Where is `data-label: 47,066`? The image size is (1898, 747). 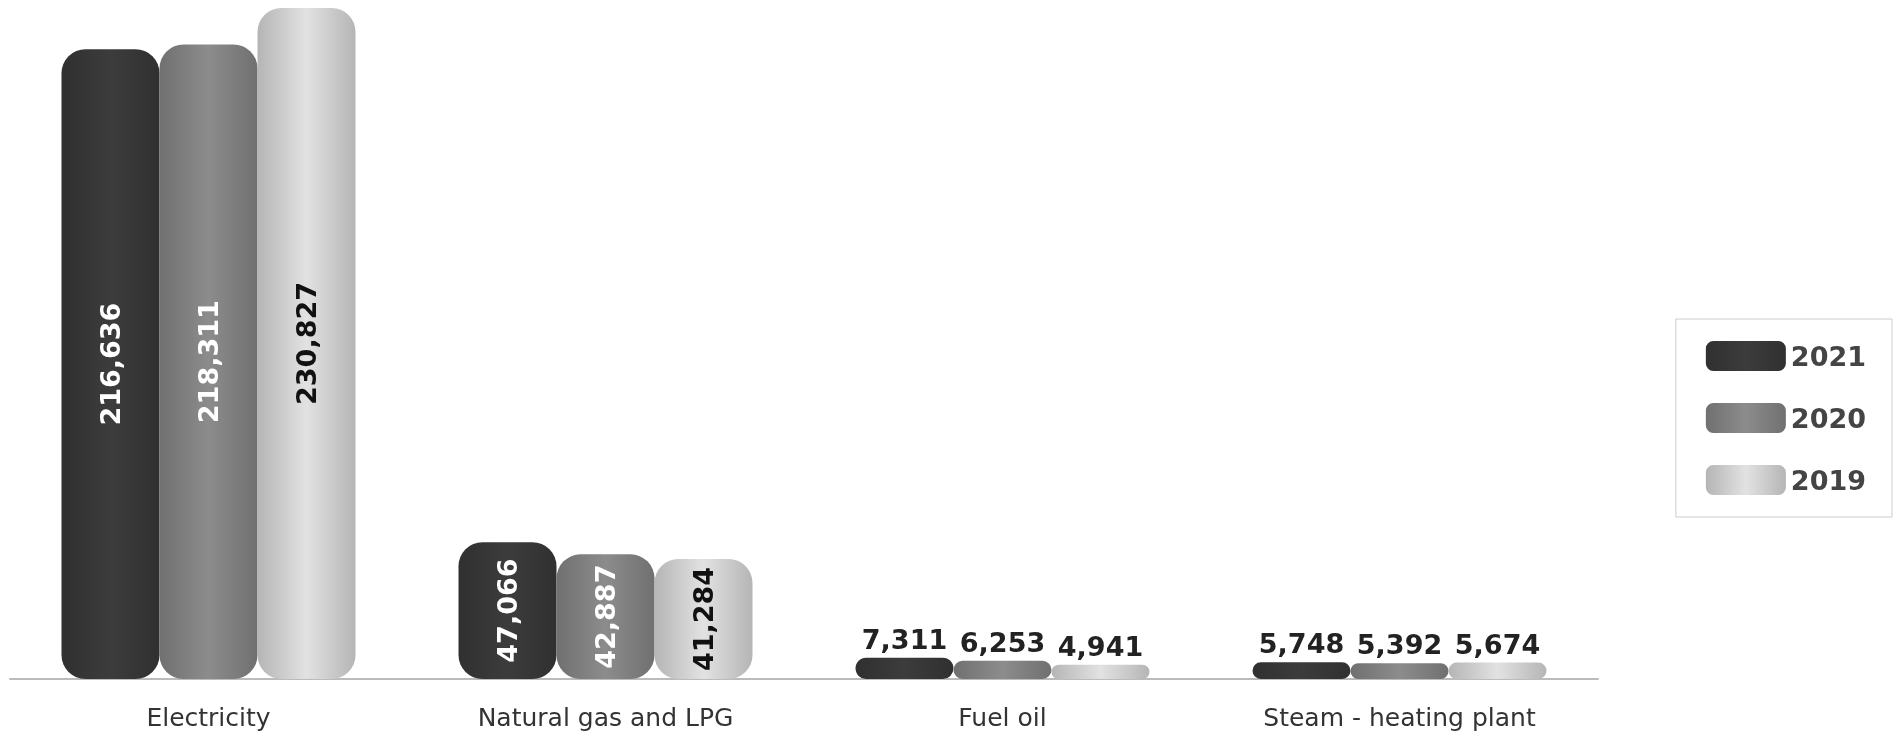 data-label: 47,066 is located at coordinates (507, 610).